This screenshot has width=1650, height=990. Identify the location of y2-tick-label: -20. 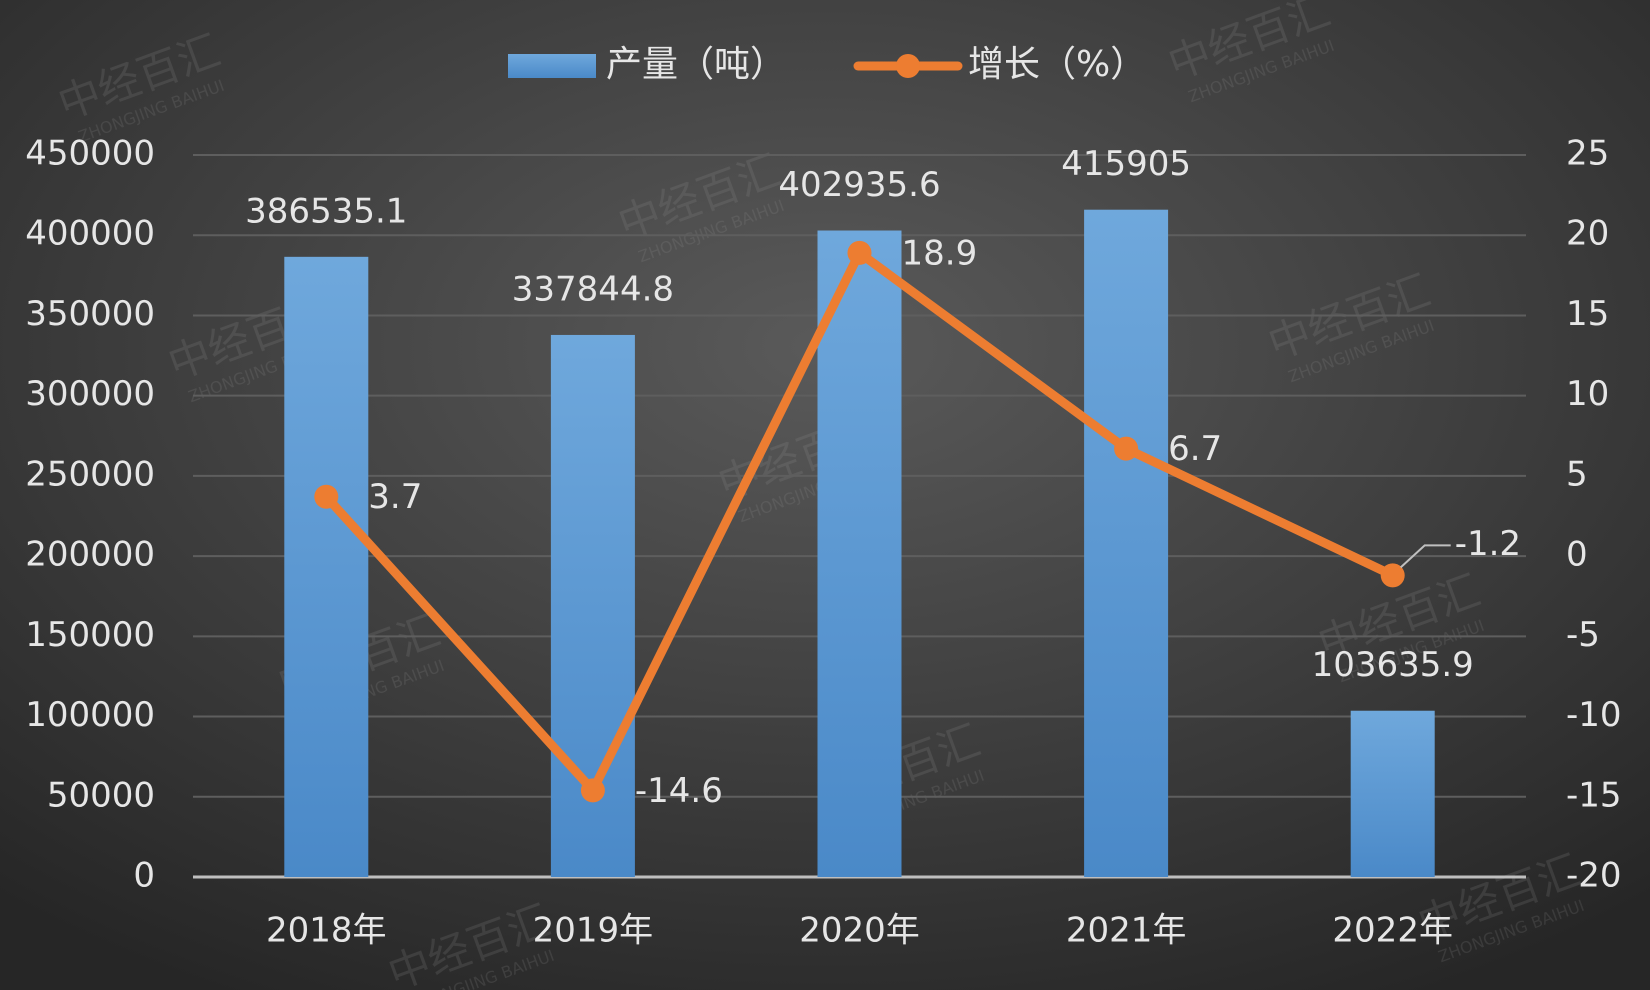
(1594, 876).